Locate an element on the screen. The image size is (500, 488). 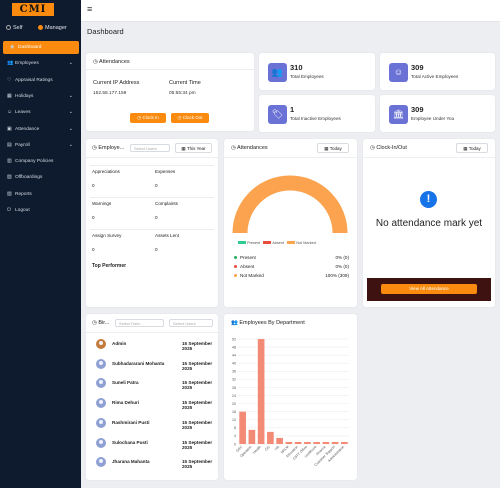
stat-value: 310 is located at coordinates (296, 67).